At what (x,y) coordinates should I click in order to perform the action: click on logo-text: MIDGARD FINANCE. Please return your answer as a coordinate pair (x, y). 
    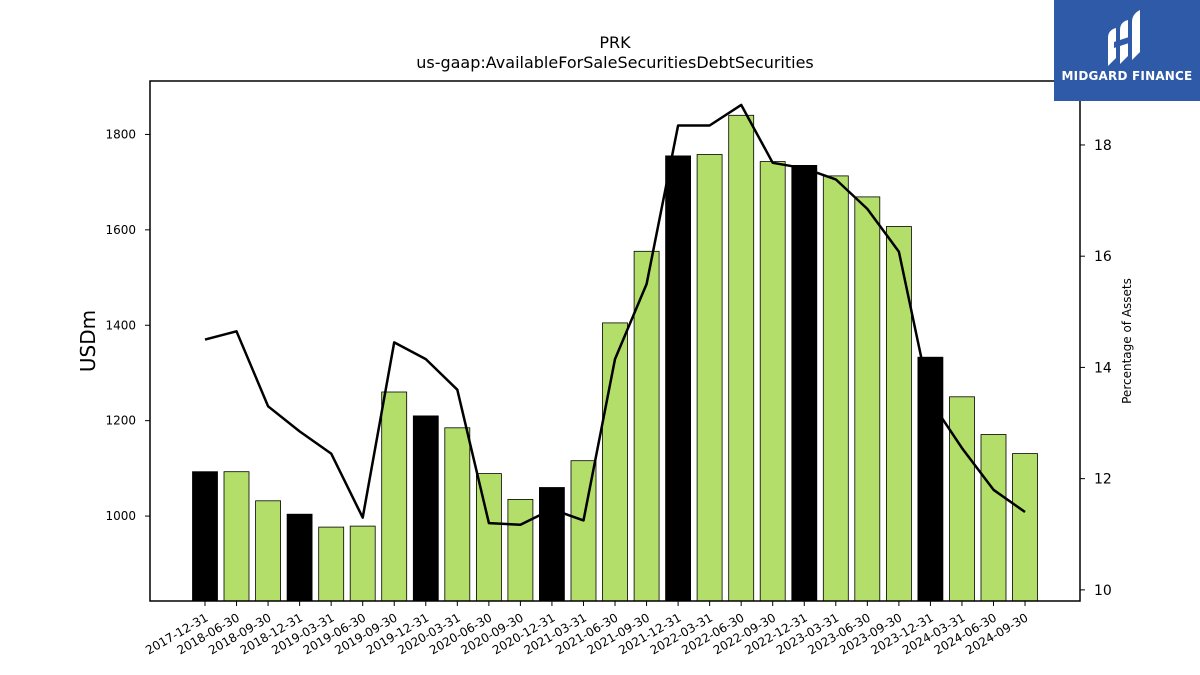
    Looking at the image, I should click on (1127, 76).